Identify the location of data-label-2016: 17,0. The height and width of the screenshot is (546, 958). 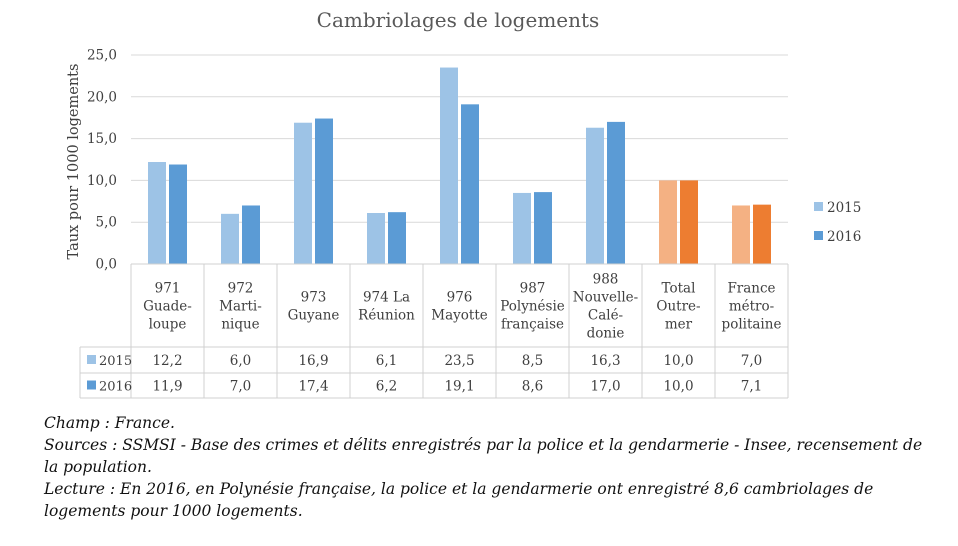
(605, 387).